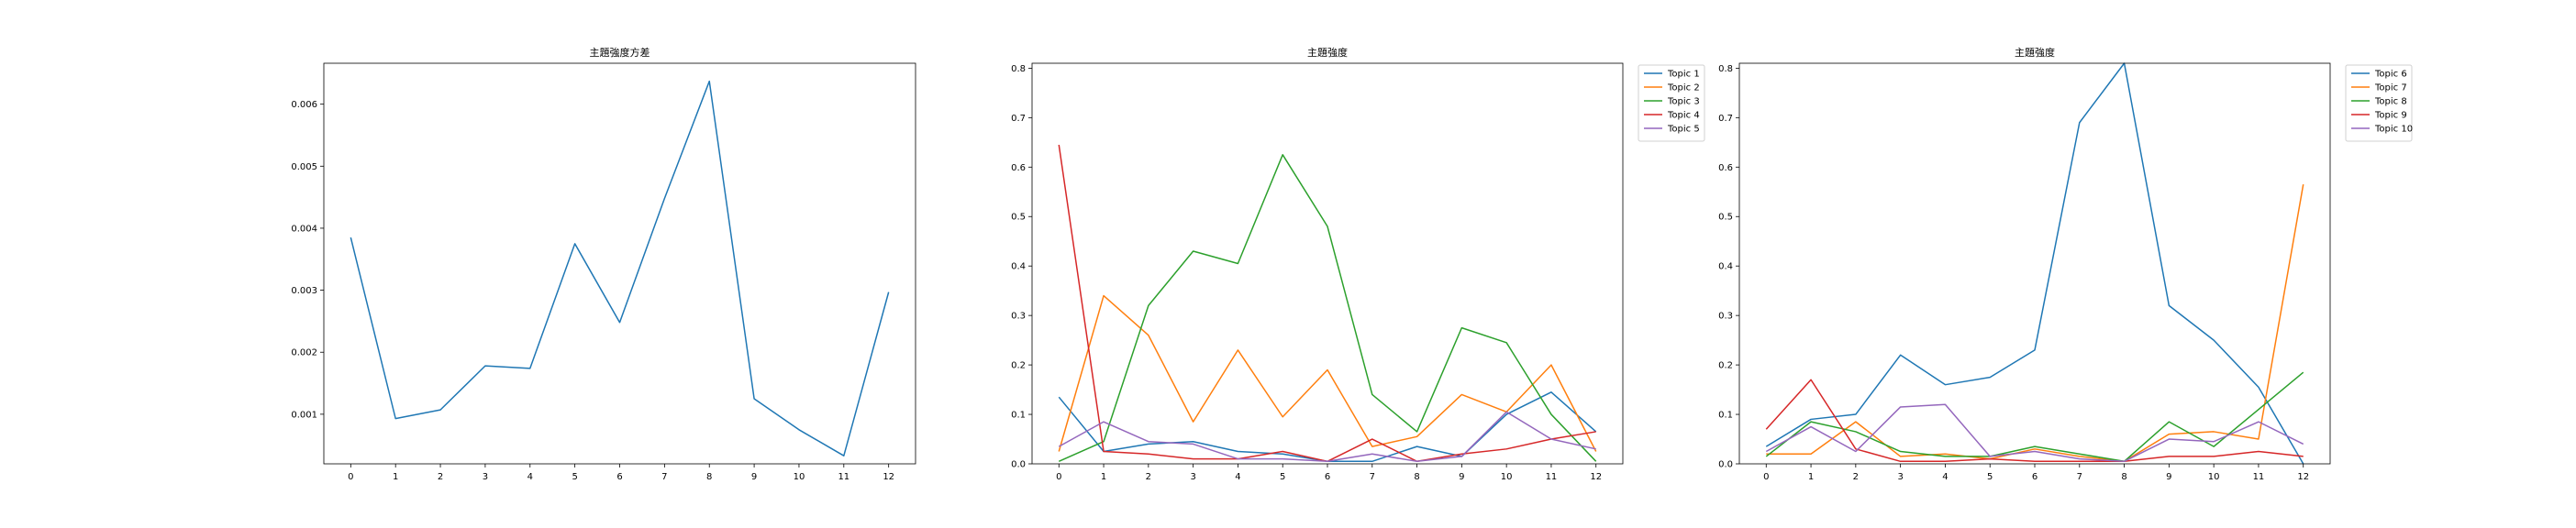  Describe the element at coordinates (2390, 102) in the screenshot. I see `legend-label: Topic 8` at that location.